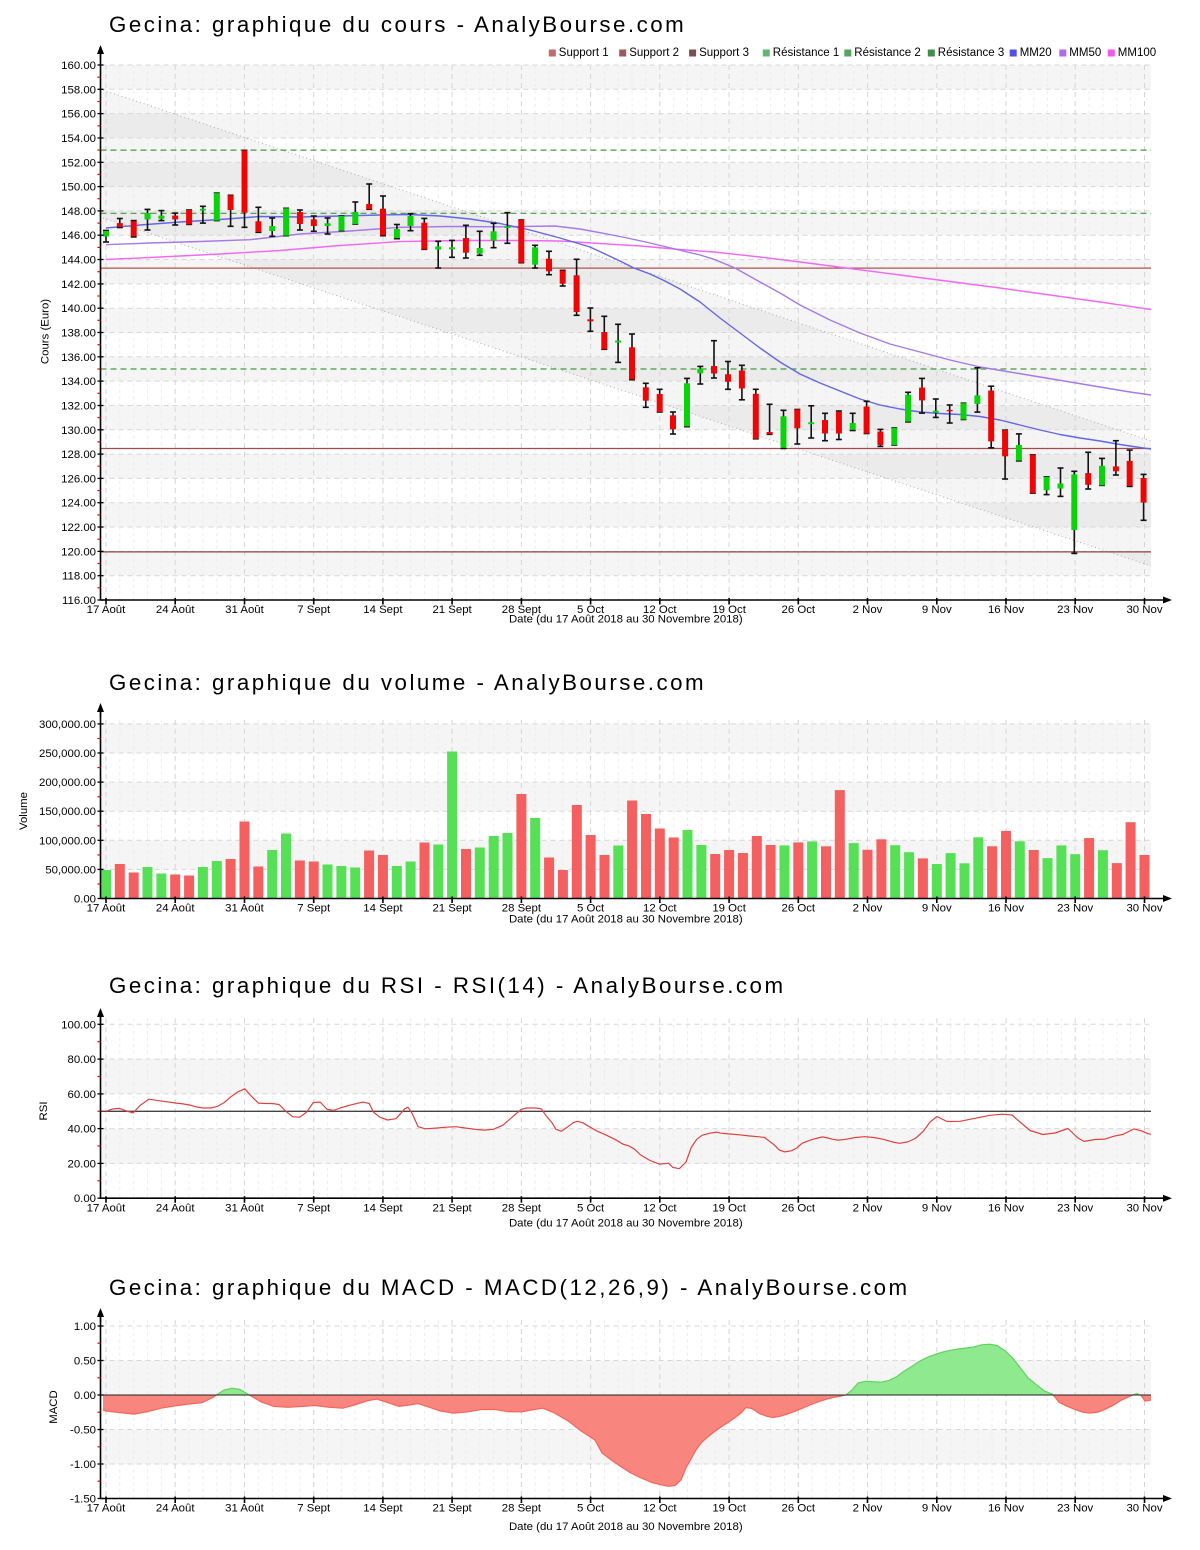  I want to click on svg-text: RSI, so click(44, 1111).